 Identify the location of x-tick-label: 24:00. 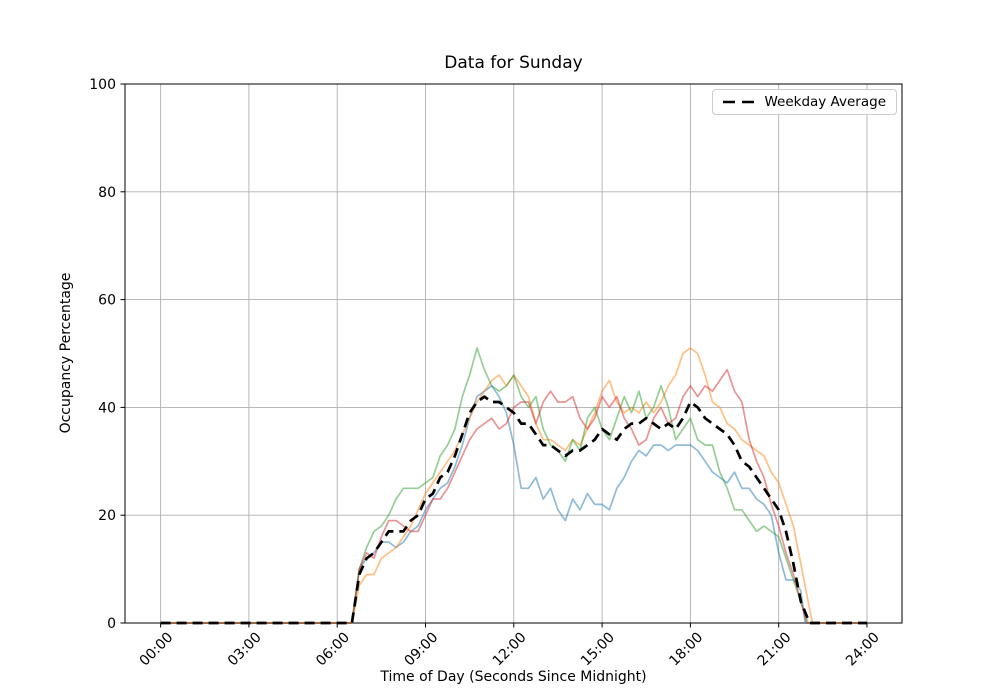
(863, 650).